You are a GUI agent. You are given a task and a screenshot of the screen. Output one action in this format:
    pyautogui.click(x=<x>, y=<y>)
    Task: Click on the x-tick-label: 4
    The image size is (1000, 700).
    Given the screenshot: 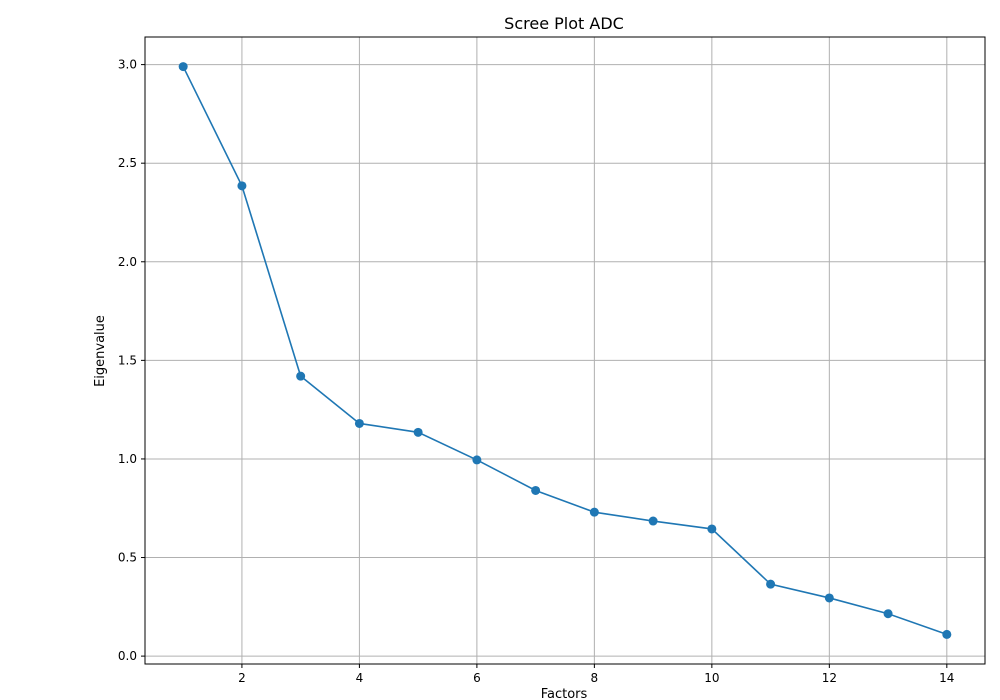 What is the action you would take?
    pyautogui.click(x=360, y=678)
    